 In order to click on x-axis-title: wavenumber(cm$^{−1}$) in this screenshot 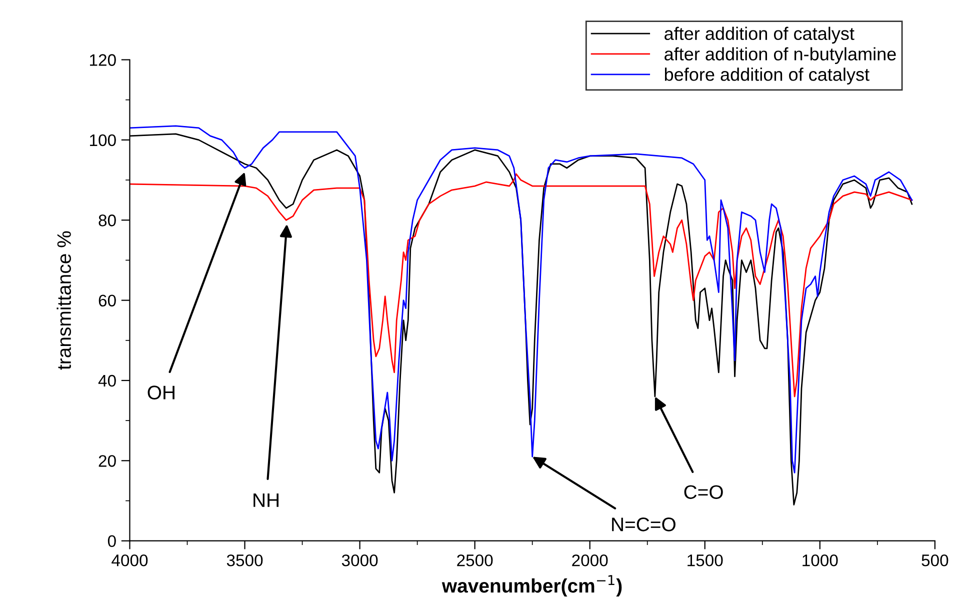, I will do `click(532, 586)`.